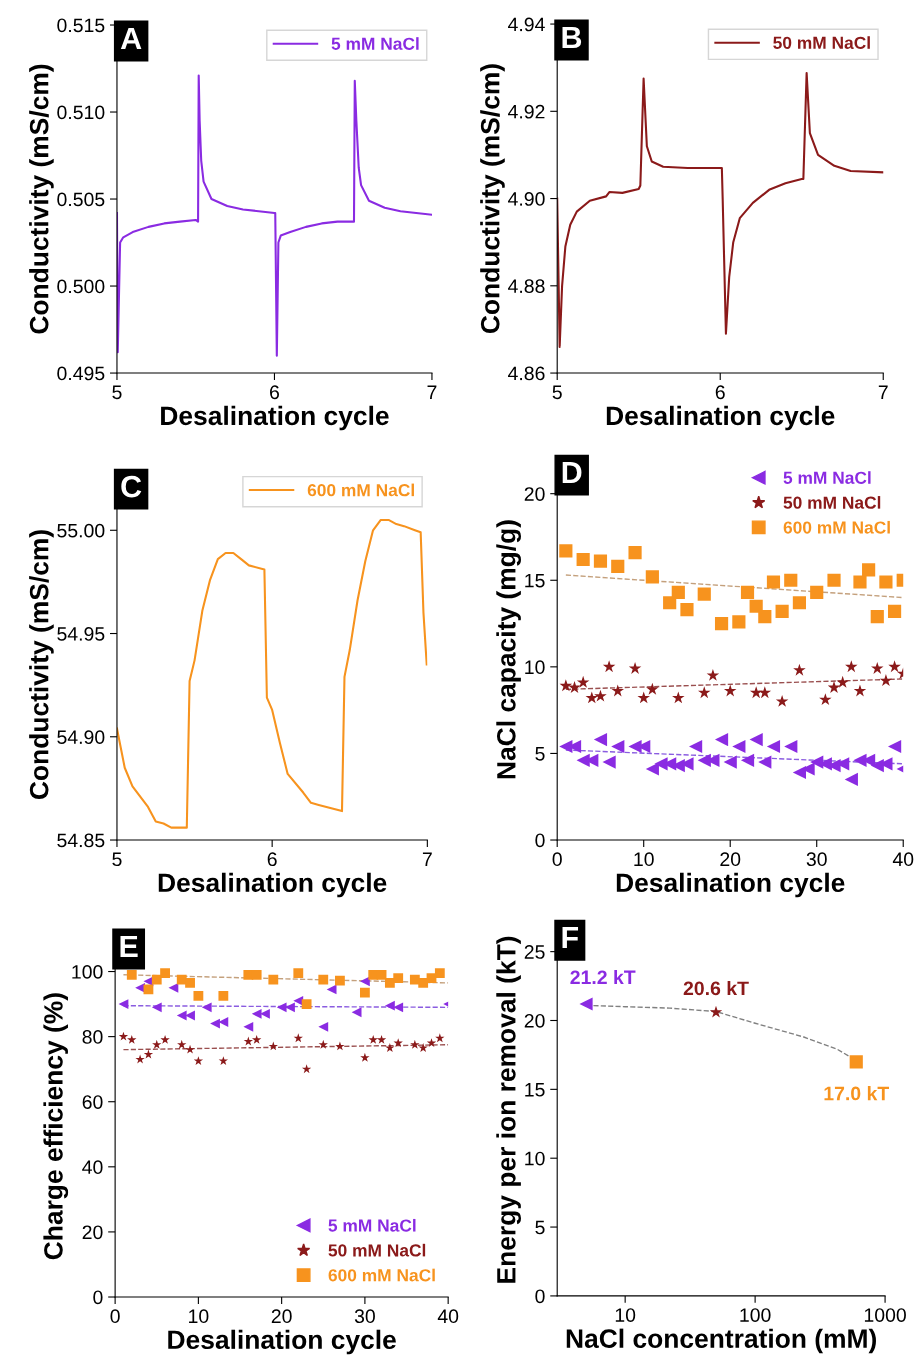 The width and height of the screenshot is (921, 1367). Describe the element at coordinates (535, 667) in the screenshot. I see `y-tick-label: 10` at that location.